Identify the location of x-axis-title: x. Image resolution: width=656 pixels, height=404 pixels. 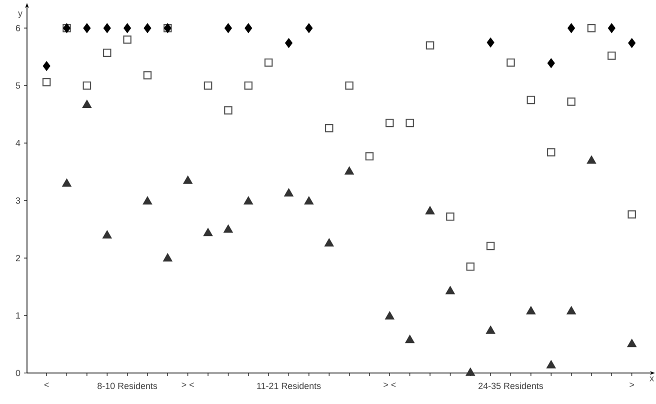
(652, 379).